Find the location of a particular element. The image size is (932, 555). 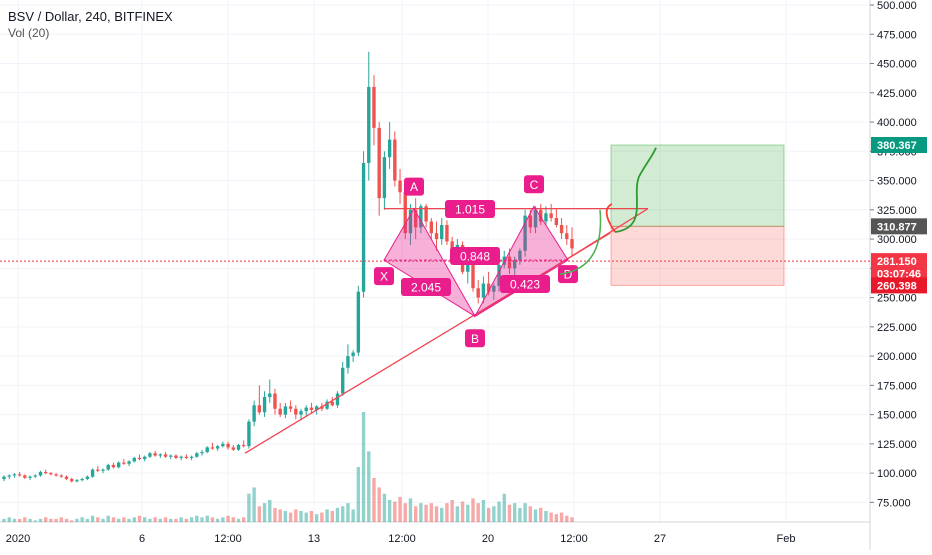

pattern-point-c-bg is located at coordinates (534, 184).